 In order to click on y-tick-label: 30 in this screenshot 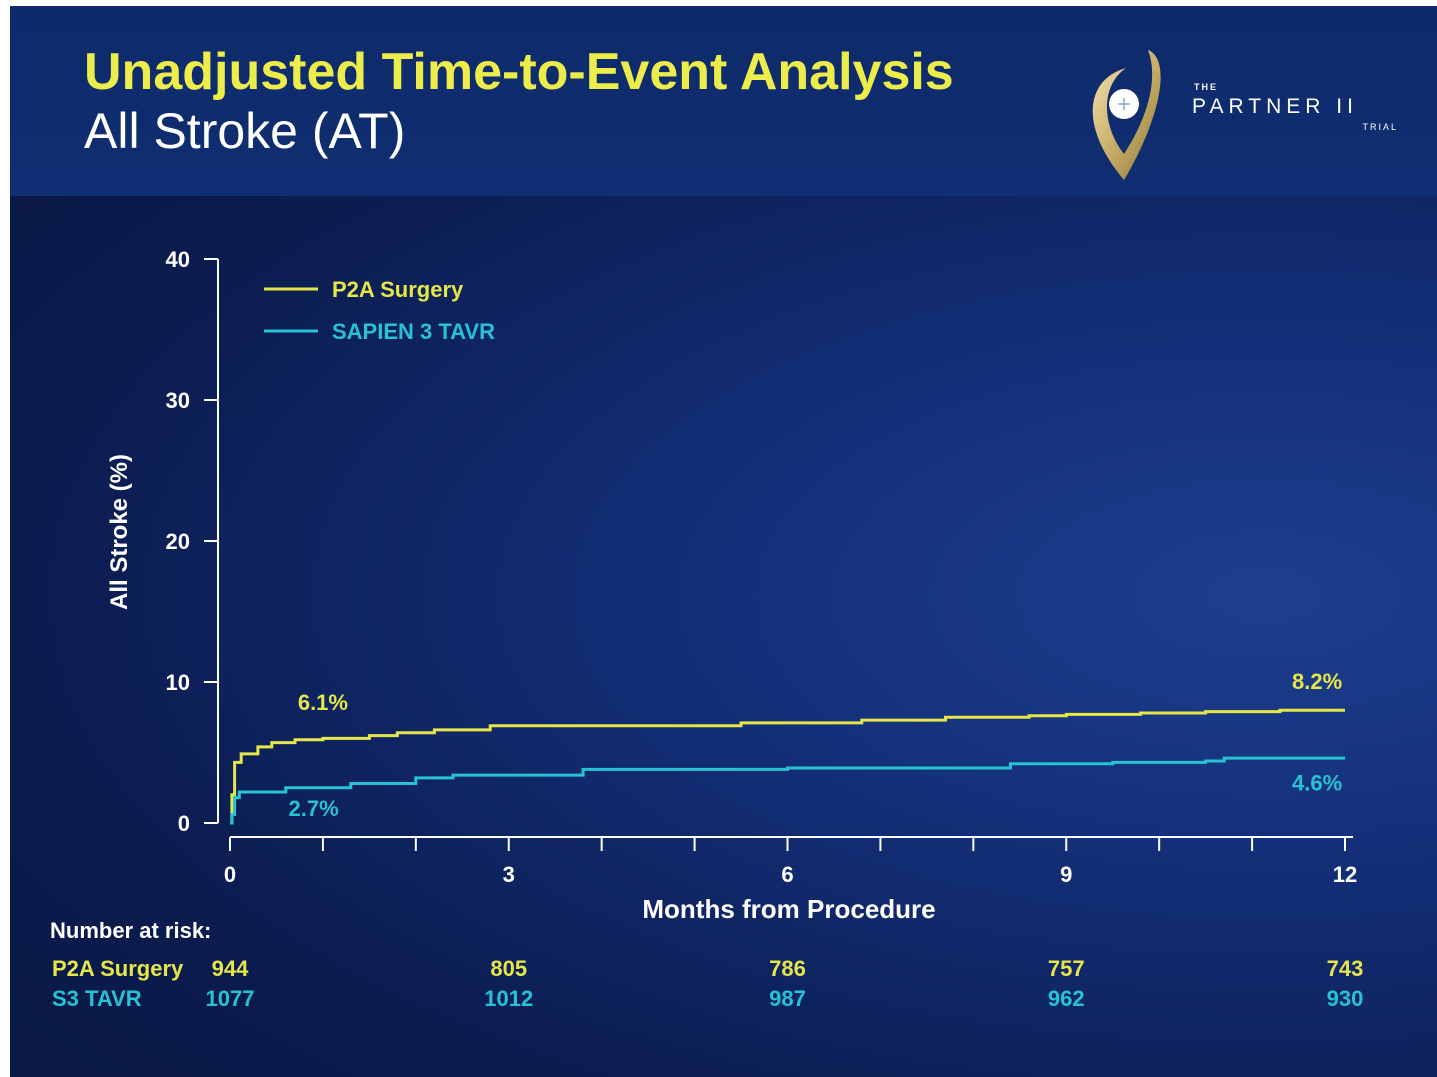, I will do `click(178, 400)`.